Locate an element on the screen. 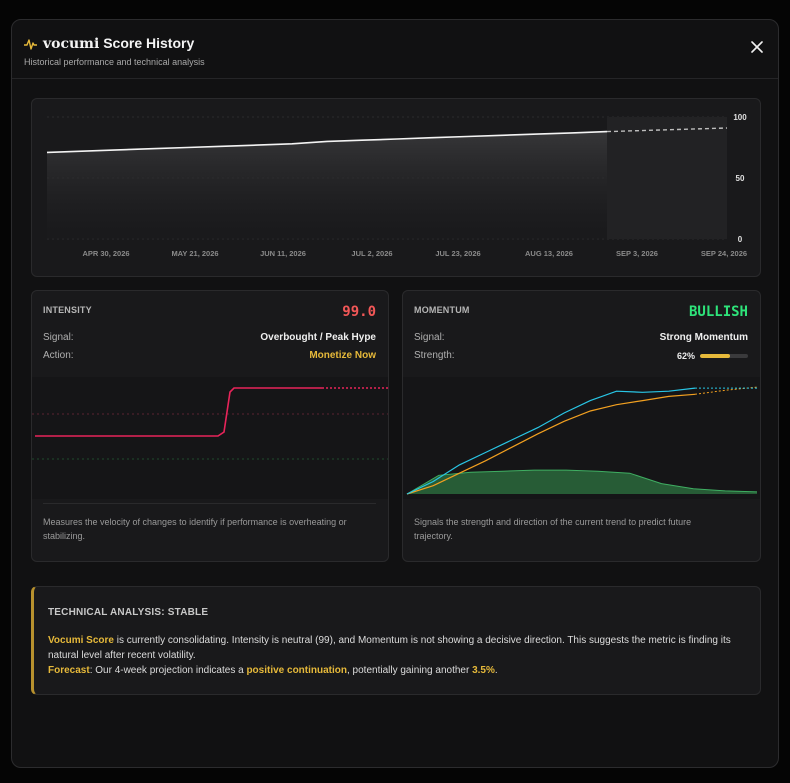  pulse-icon is located at coordinates (30, 44).